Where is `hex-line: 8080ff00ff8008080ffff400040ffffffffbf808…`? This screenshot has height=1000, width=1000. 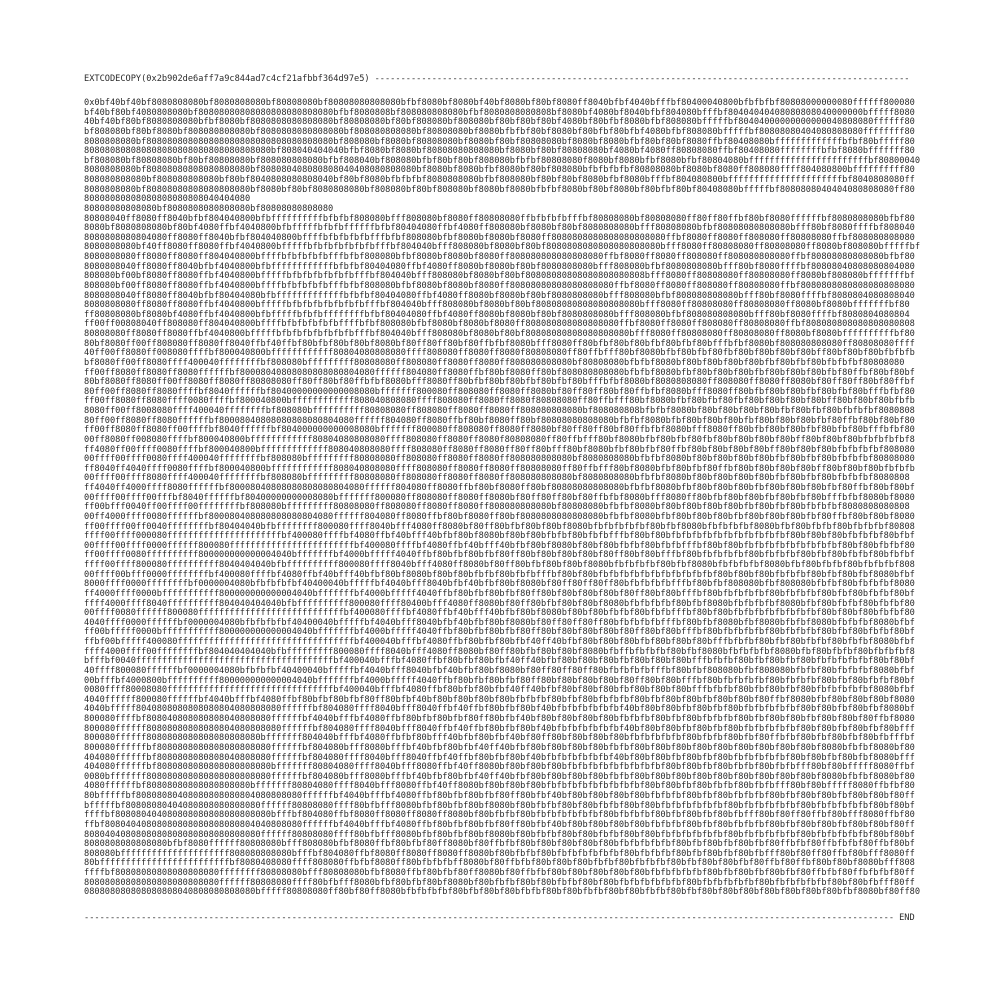 hex-line: 8080ff00ff8008080ffff400040ffffffffbf808… is located at coordinates (499, 411).